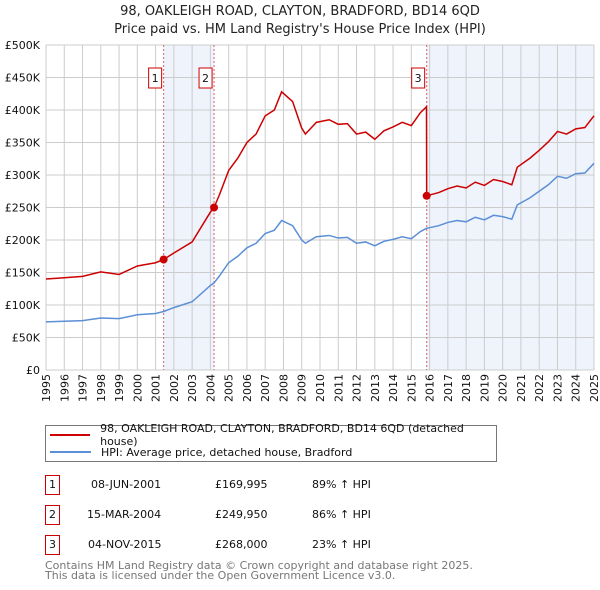 Image resolution: width=600 pixels, height=590 pixels. Describe the element at coordinates (70, 435) in the screenshot. I see `legend-swatch-red` at that location.